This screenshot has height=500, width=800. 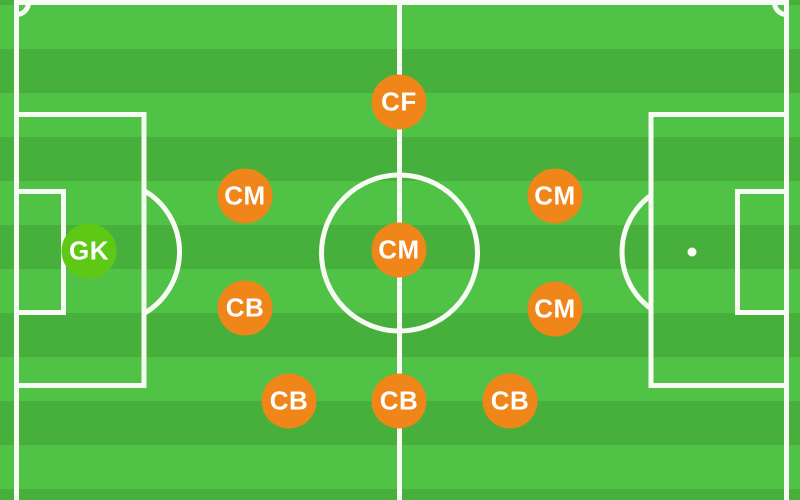 I want to click on goal-area-left, so click(x=40, y=252).